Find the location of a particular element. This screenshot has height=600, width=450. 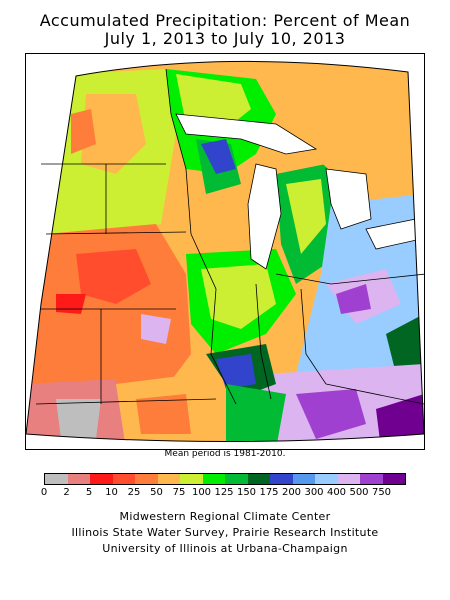

legend-tick-label: 50 is located at coordinates (156, 492).